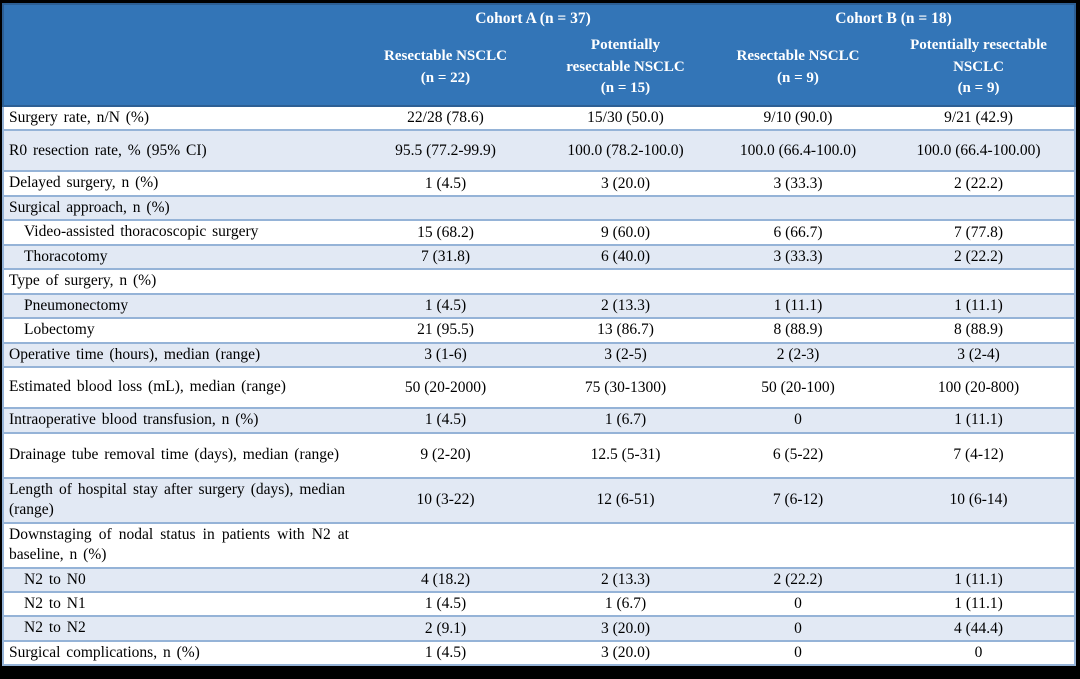 This screenshot has width=1080, height=679. What do you see at coordinates (539, 208) in the screenshot?
I see `table-row: Surgical approach, n (%)` at bounding box center [539, 208].